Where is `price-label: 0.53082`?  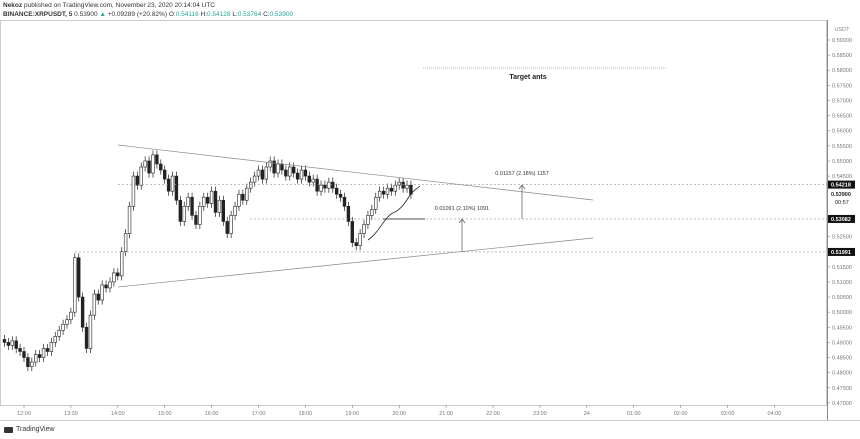
price-label: 0.53082 is located at coordinates (841, 220).